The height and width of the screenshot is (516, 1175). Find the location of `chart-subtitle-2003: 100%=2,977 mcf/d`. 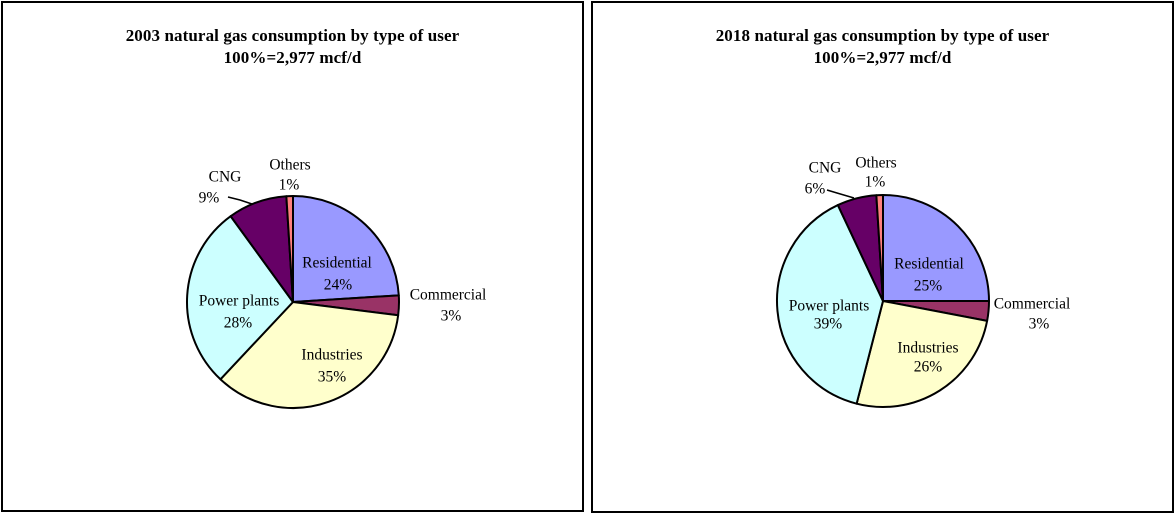

chart-subtitle-2003: 100%=2,977 mcf/d is located at coordinates (292, 57).